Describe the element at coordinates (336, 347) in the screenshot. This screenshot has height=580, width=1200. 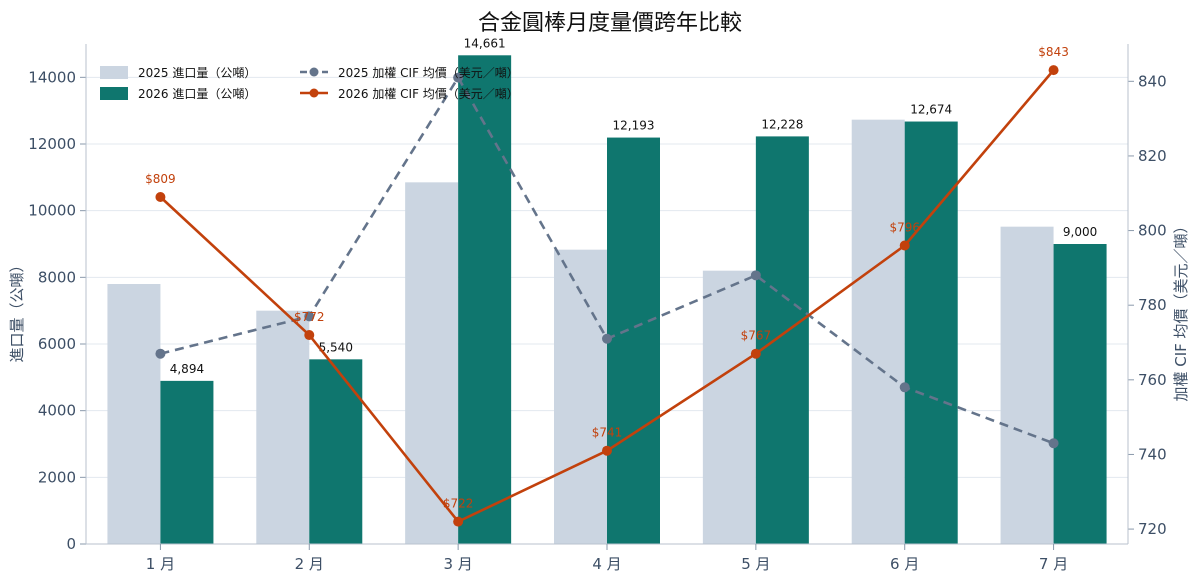
I see `bar-value-label: 5,540` at that location.